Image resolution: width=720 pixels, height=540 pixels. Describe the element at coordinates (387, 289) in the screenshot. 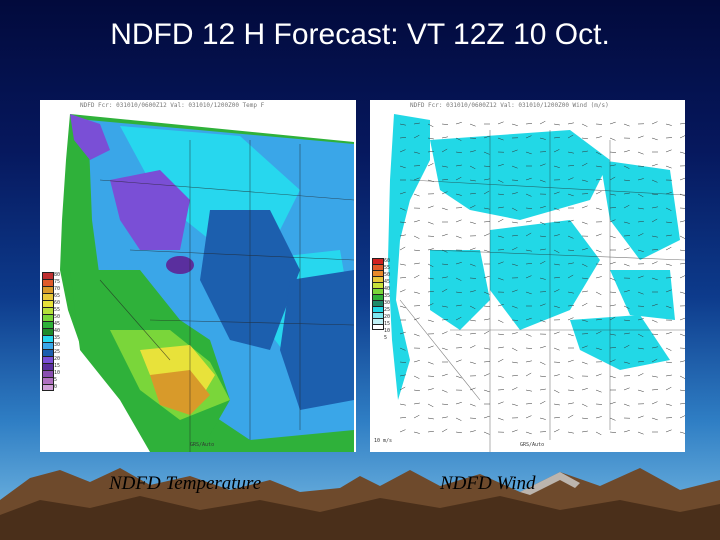

I see `wind-colorbar-label: 40` at that location.